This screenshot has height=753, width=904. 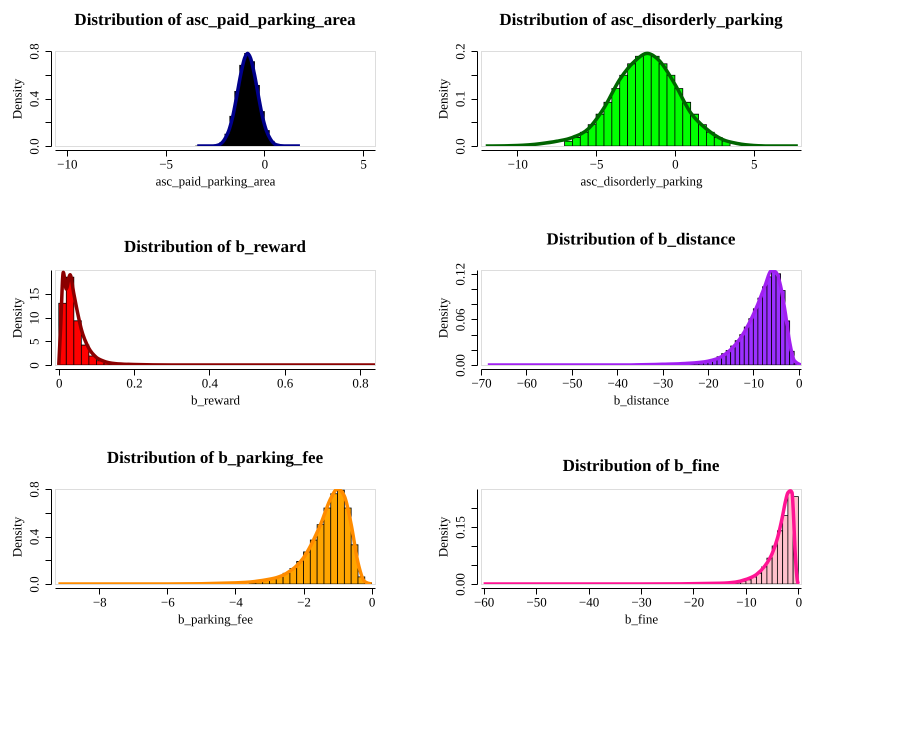 What do you see at coordinates (642, 181) in the screenshot?
I see `x-axis-title: asc_disorderly_parking` at bounding box center [642, 181].